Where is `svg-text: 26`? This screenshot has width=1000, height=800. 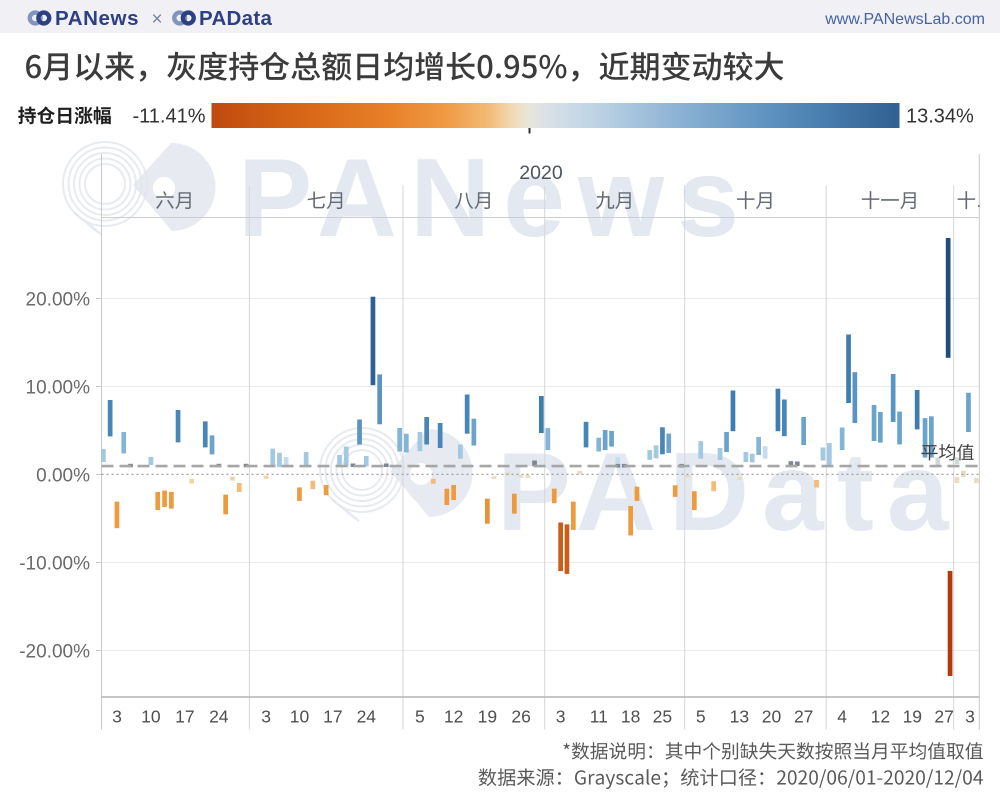
svg-text: 26 is located at coordinates (520, 717).